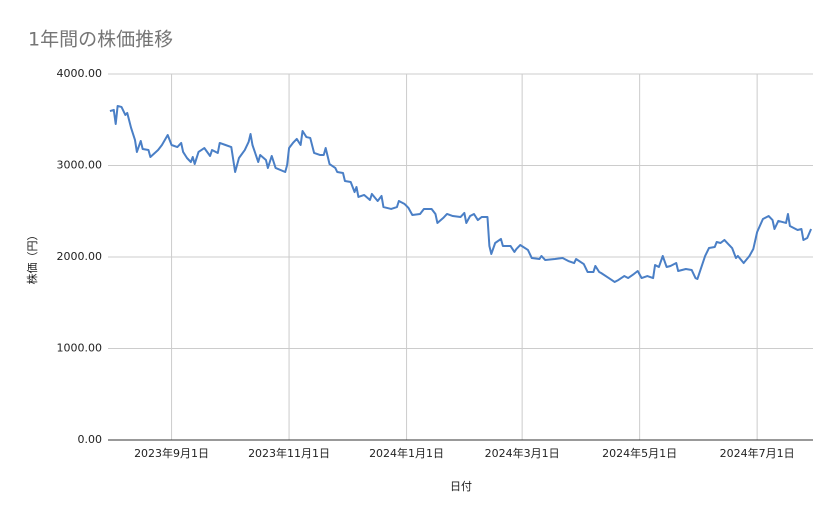 This screenshot has height=519, width=839. I want to click on x-tick-label: 2024年7月1日, so click(757, 453).